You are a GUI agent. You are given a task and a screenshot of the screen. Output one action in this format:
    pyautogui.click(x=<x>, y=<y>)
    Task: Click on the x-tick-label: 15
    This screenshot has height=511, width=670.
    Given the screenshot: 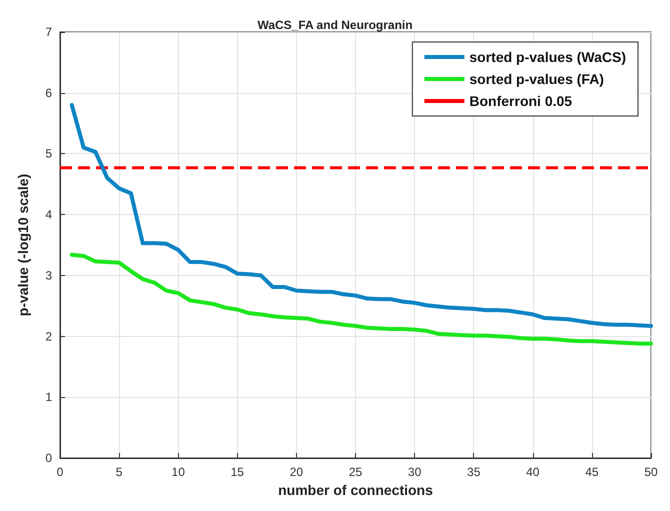 What is the action you would take?
    pyautogui.click(x=237, y=472)
    